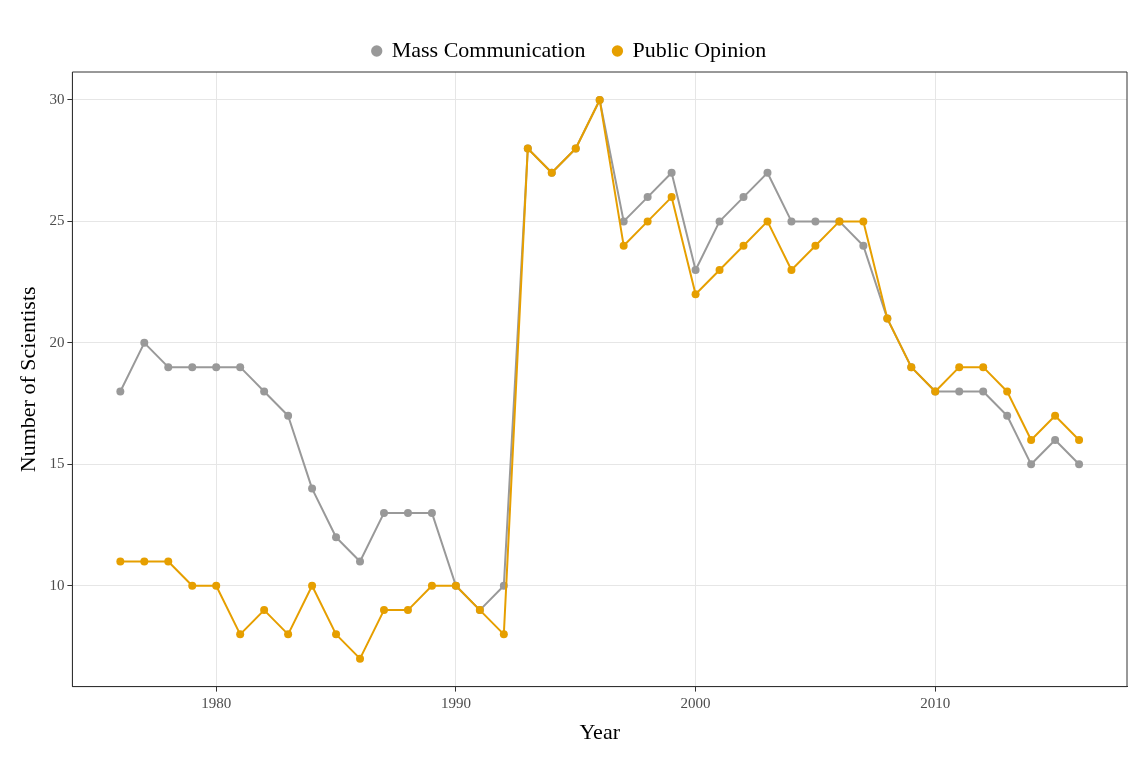 The width and height of the screenshot is (1139, 762). Describe the element at coordinates (695, 702) in the screenshot. I see `x-tick-label: 2000` at that location.